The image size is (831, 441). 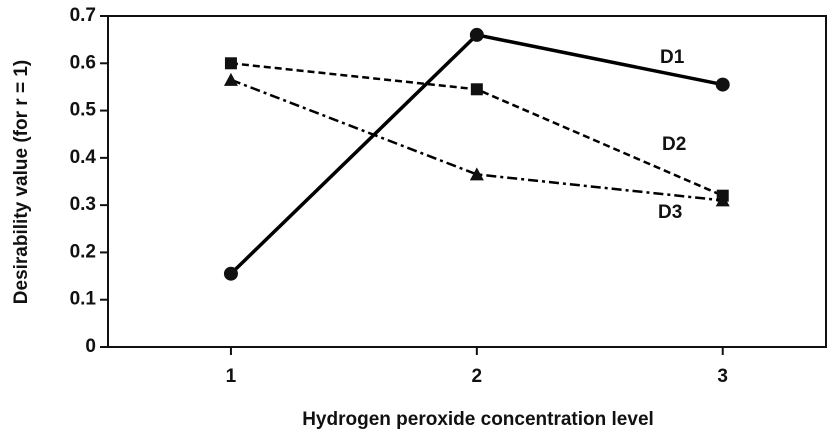 What do you see at coordinates (478, 419) in the screenshot?
I see `x-axis-label: Hydrogen peroxide concentration level` at bounding box center [478, 419].